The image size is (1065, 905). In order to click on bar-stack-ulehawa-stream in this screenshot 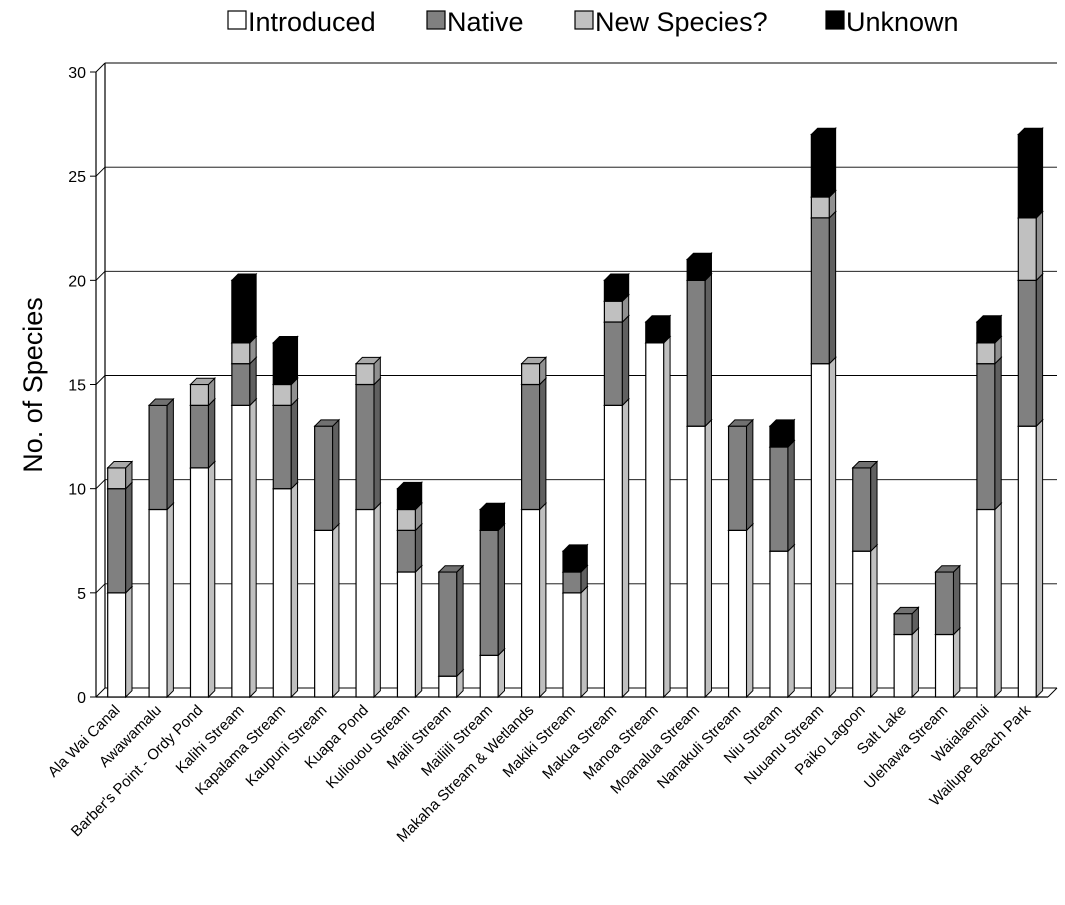, I will do `click(948, 631)`.